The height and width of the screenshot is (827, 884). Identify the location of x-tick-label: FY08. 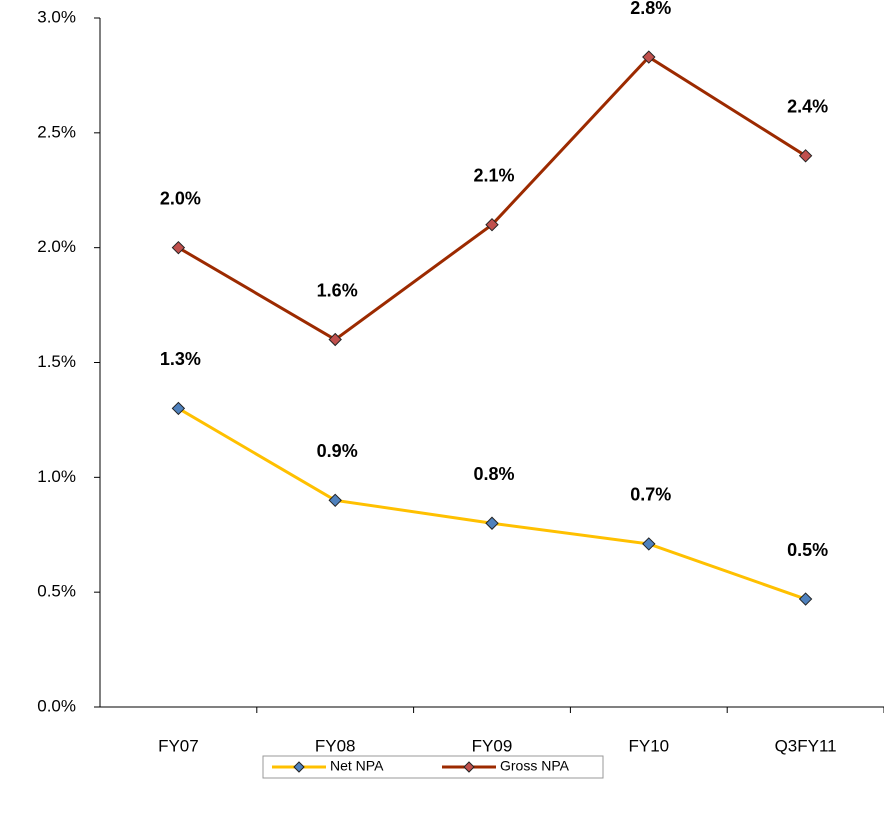
(335, 745).